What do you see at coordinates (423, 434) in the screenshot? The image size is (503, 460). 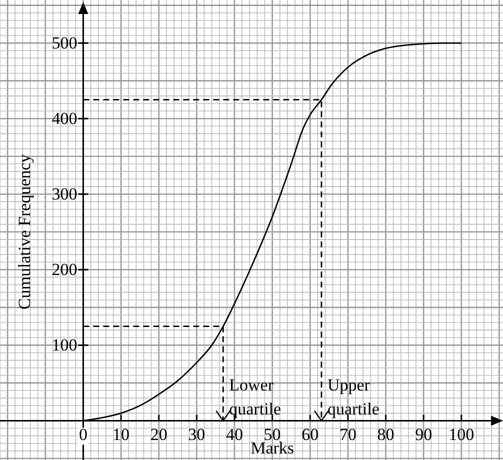 I see `x-tick-label: 90` at bounding box center [423, 434].